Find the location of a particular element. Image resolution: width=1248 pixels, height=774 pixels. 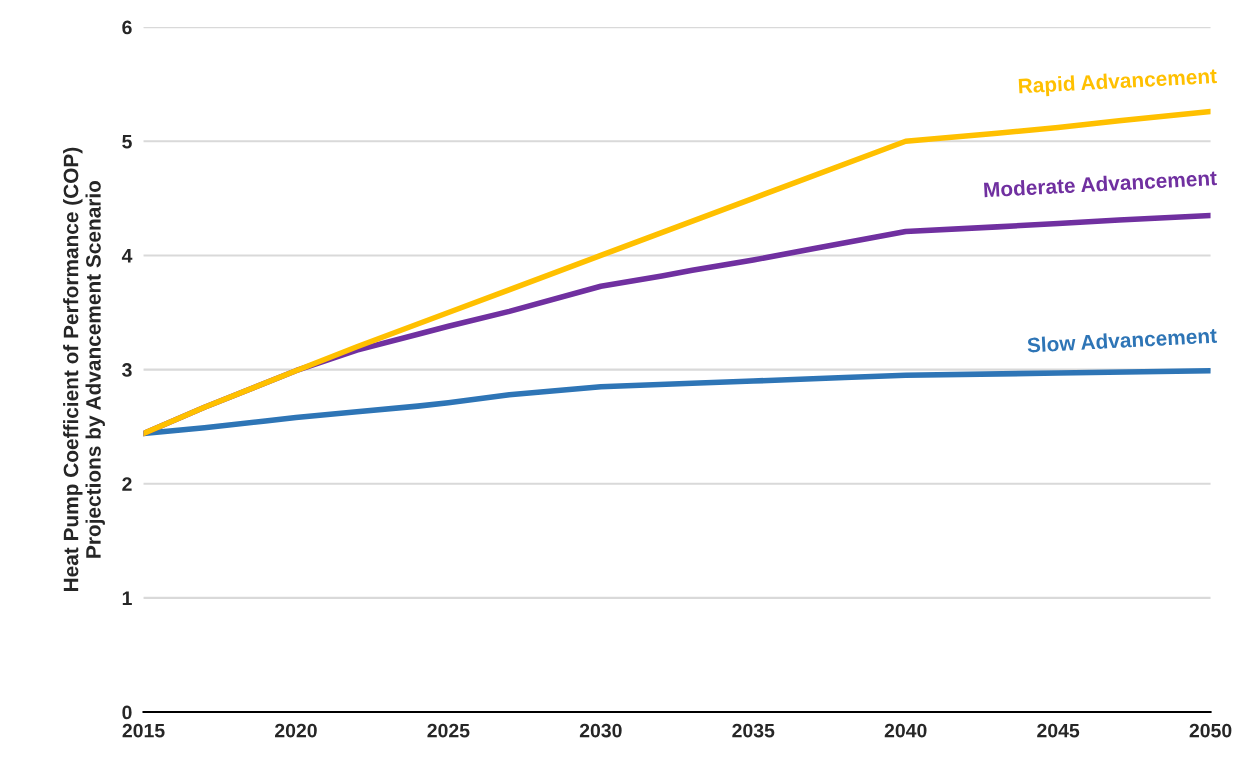

x-tick-label: 2015 is located at coordinates (143, 730).